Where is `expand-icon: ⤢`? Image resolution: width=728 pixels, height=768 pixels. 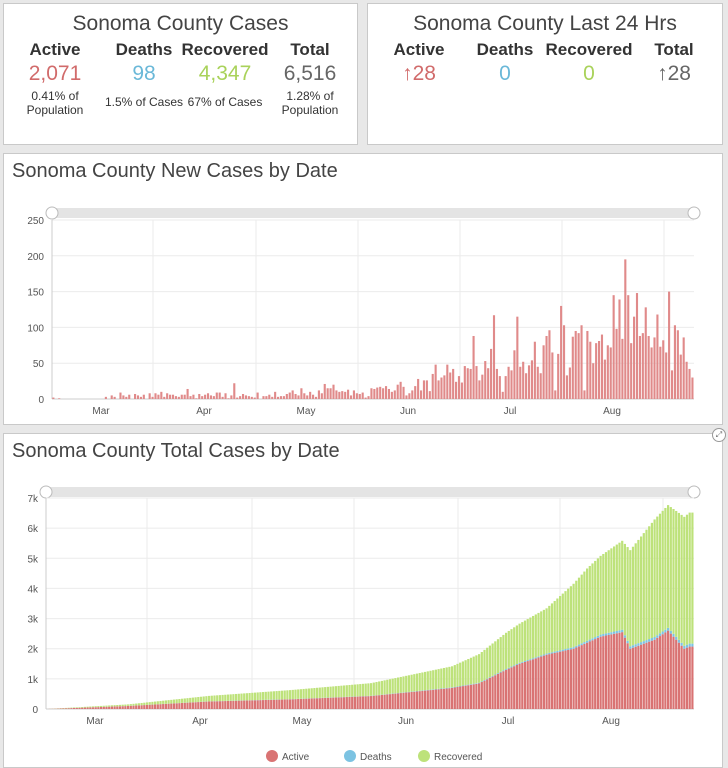 expand-icon: ⤢ is located at coordinates (719, 435).